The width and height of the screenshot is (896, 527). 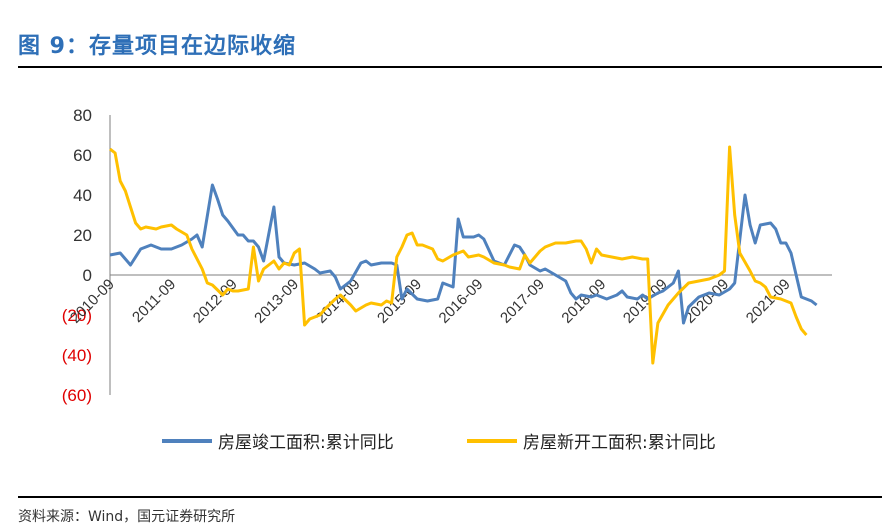 What do you see at coordinates (157, 46) in the screenshot?
I see `page-title: 图 9：存量项目在边际收缩` at bounding box center [157, 46].